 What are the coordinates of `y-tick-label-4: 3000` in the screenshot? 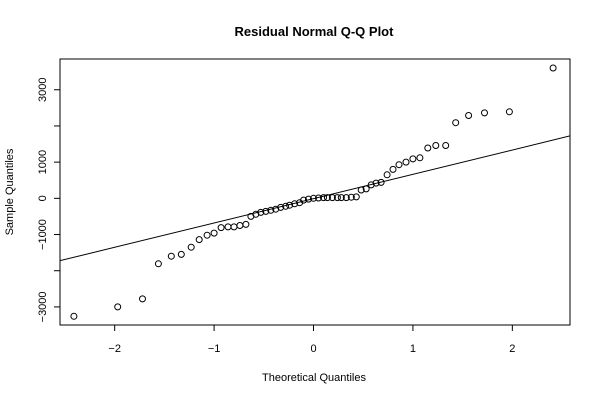 It's located at (43, 90).